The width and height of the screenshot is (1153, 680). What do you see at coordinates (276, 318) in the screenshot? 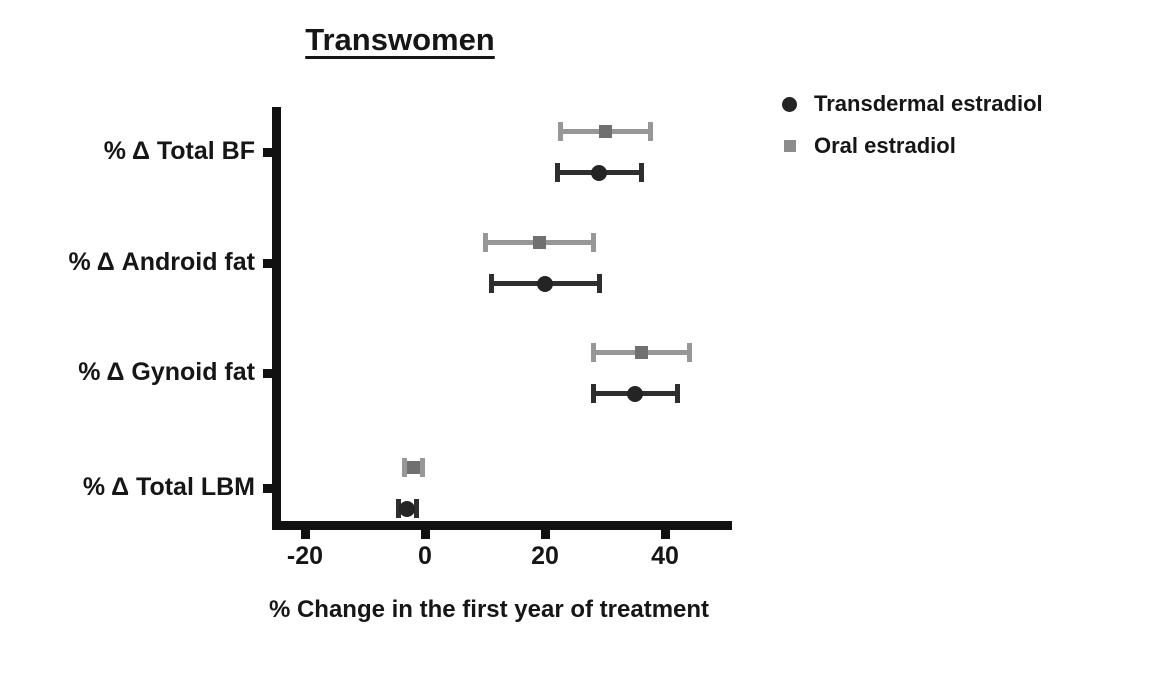
I see `y-axis-line` at bounding box center [276, 318].